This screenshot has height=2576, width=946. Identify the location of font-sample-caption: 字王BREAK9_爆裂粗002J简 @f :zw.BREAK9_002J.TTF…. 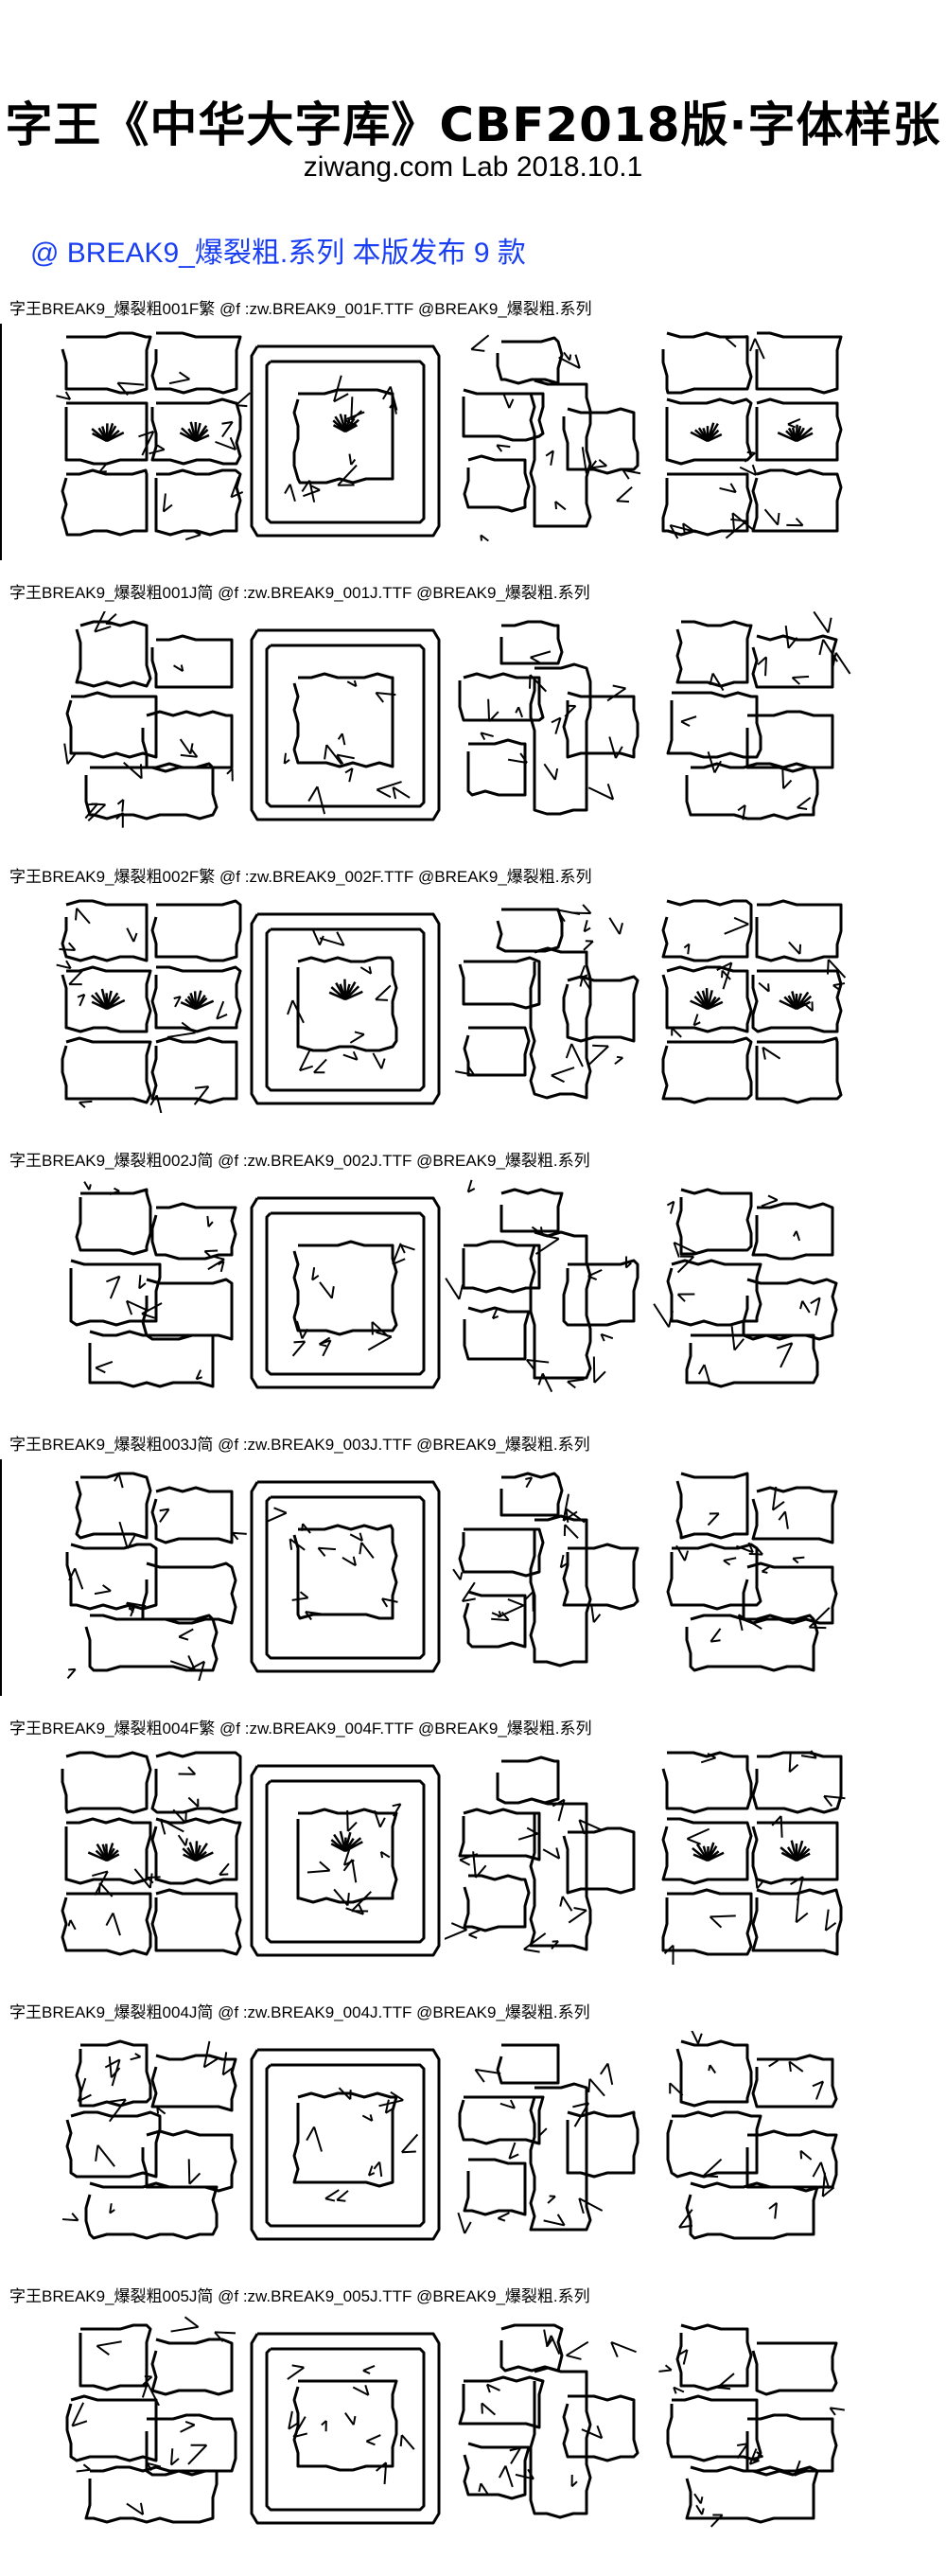
(299, 1161).